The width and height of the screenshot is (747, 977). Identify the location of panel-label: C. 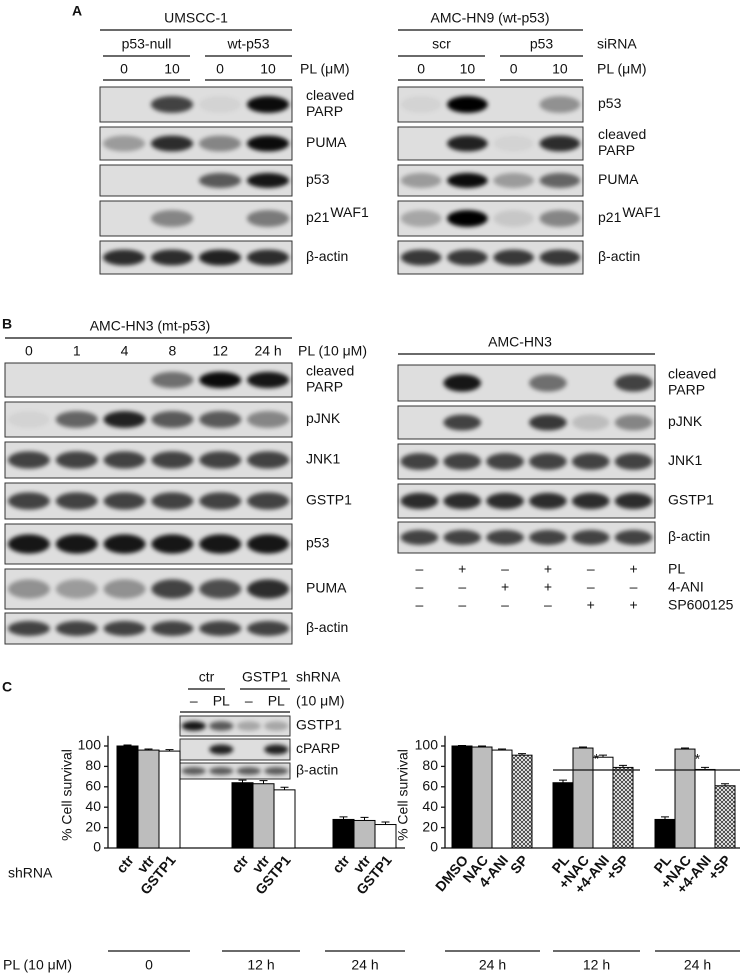
(7, 687).